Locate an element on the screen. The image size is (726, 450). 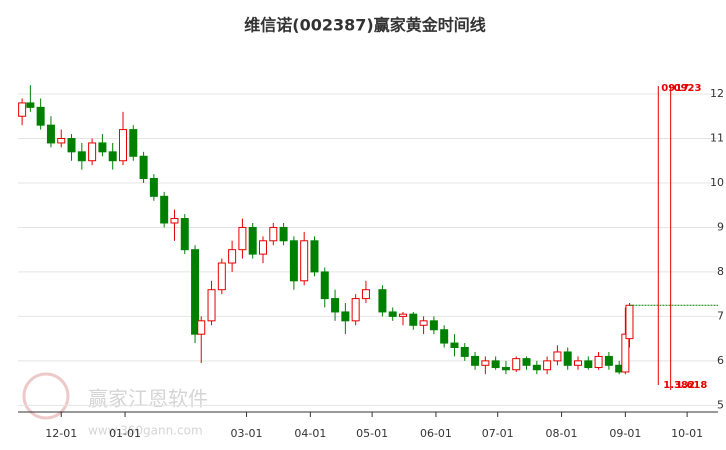
x-tick-label: 09-01 is located at coordinates (625, 433).